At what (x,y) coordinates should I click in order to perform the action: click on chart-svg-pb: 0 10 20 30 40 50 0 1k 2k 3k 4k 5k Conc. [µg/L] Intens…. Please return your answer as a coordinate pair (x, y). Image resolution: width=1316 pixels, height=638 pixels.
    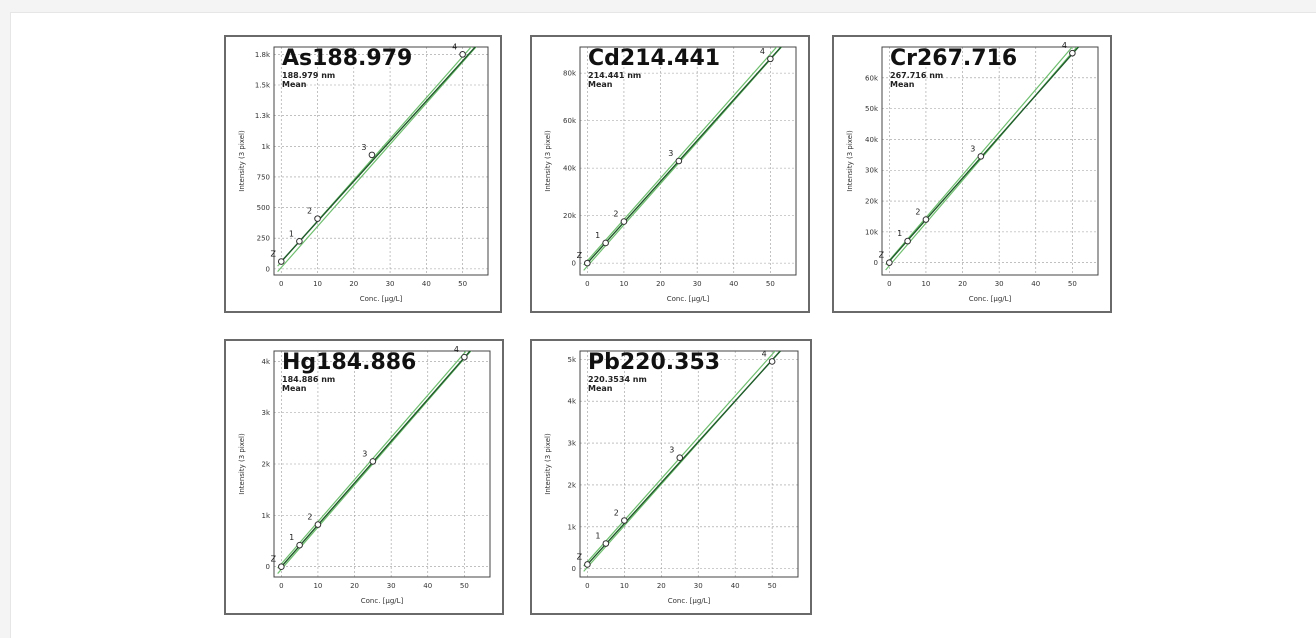
    Looking at the image, I should click on (671, 477).